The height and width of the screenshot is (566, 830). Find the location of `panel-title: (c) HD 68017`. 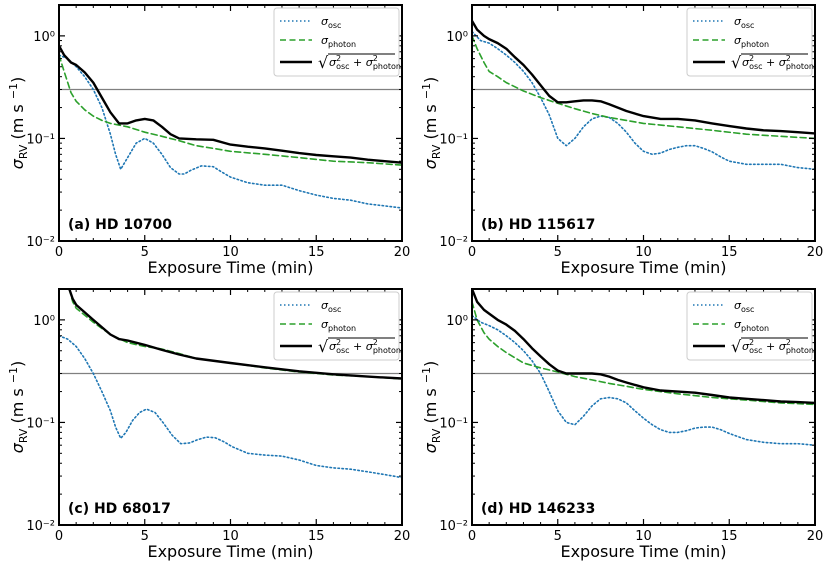

panel-title: (c) HD 68017 is located at coordinates (119, 509).